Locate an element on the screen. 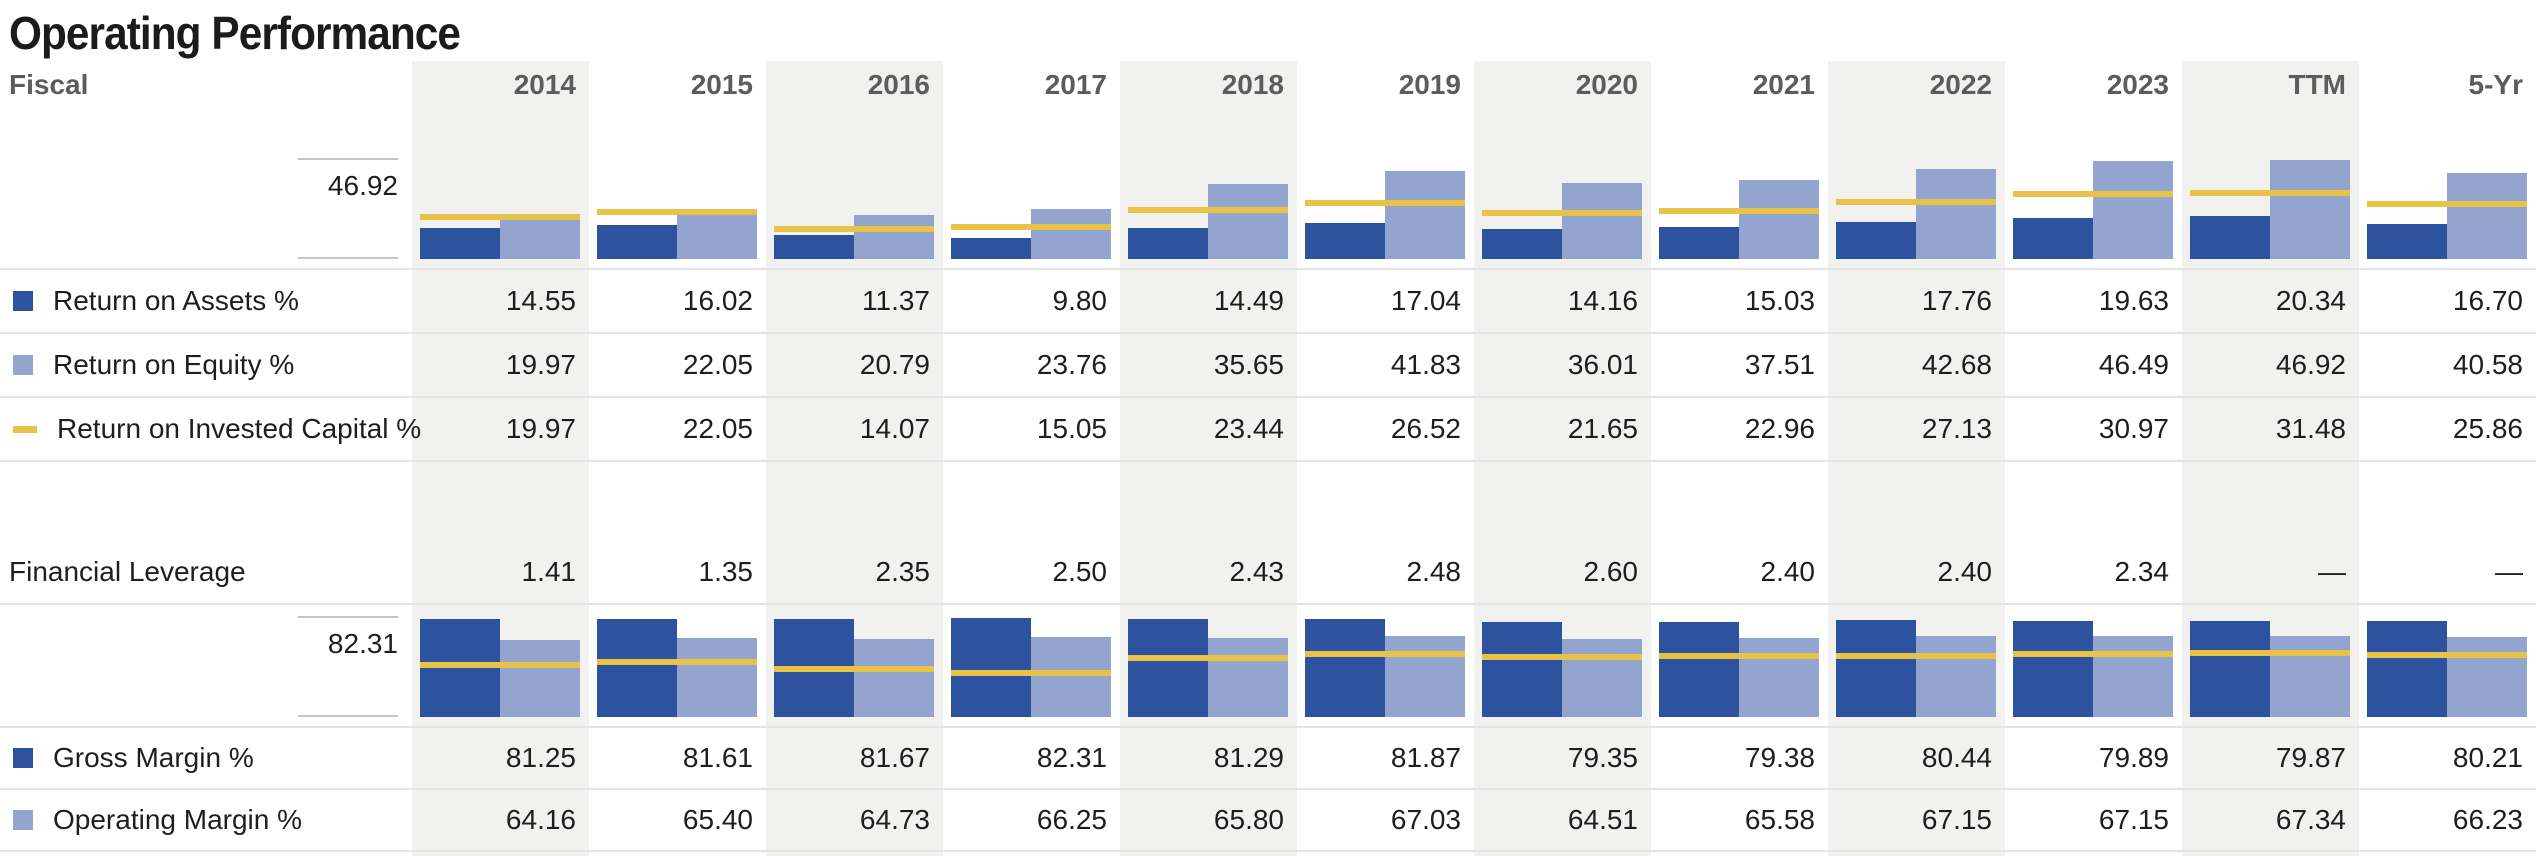  chart-column-2016 is located at coordinates (854, 187).